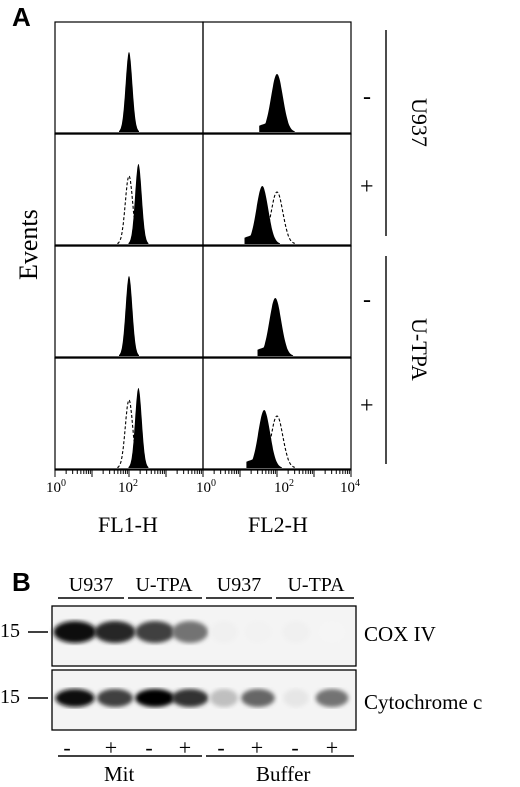  I want to click on row-sign-3: -, so click(367, 300).